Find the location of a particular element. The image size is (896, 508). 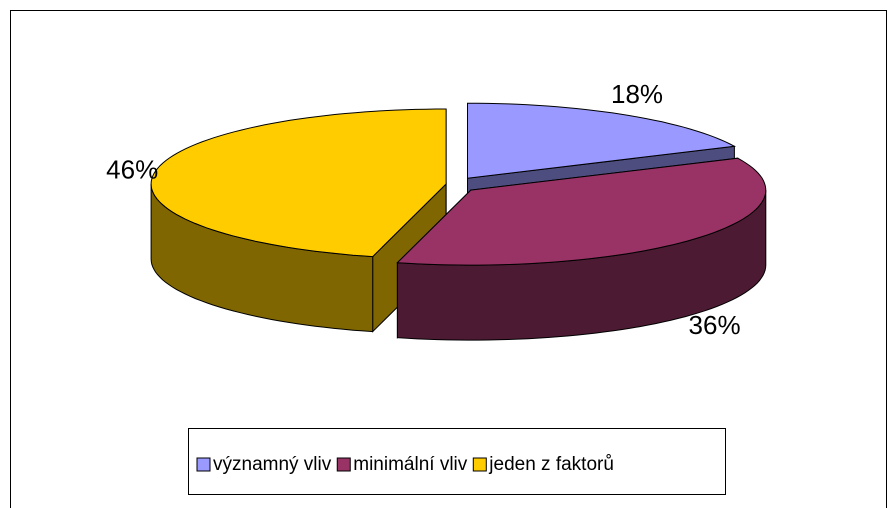

data-label: 46% is located at coordinates (132, 170).